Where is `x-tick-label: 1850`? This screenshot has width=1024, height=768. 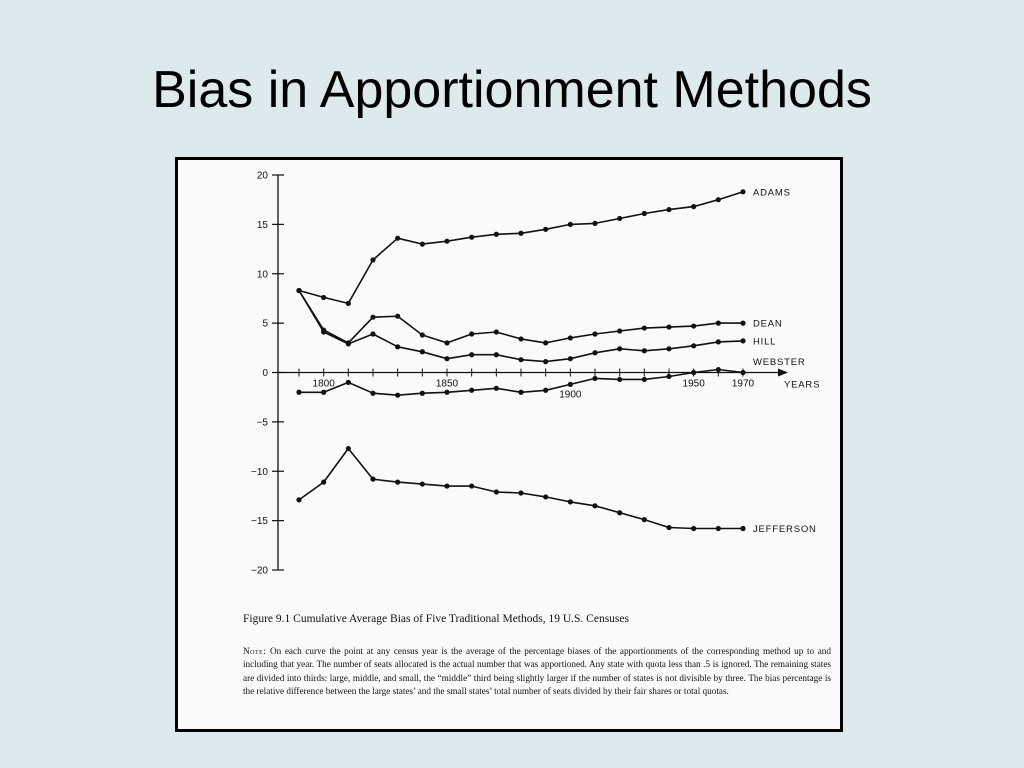 x-tick-label: 1850 is located at coordinates (447, 384).